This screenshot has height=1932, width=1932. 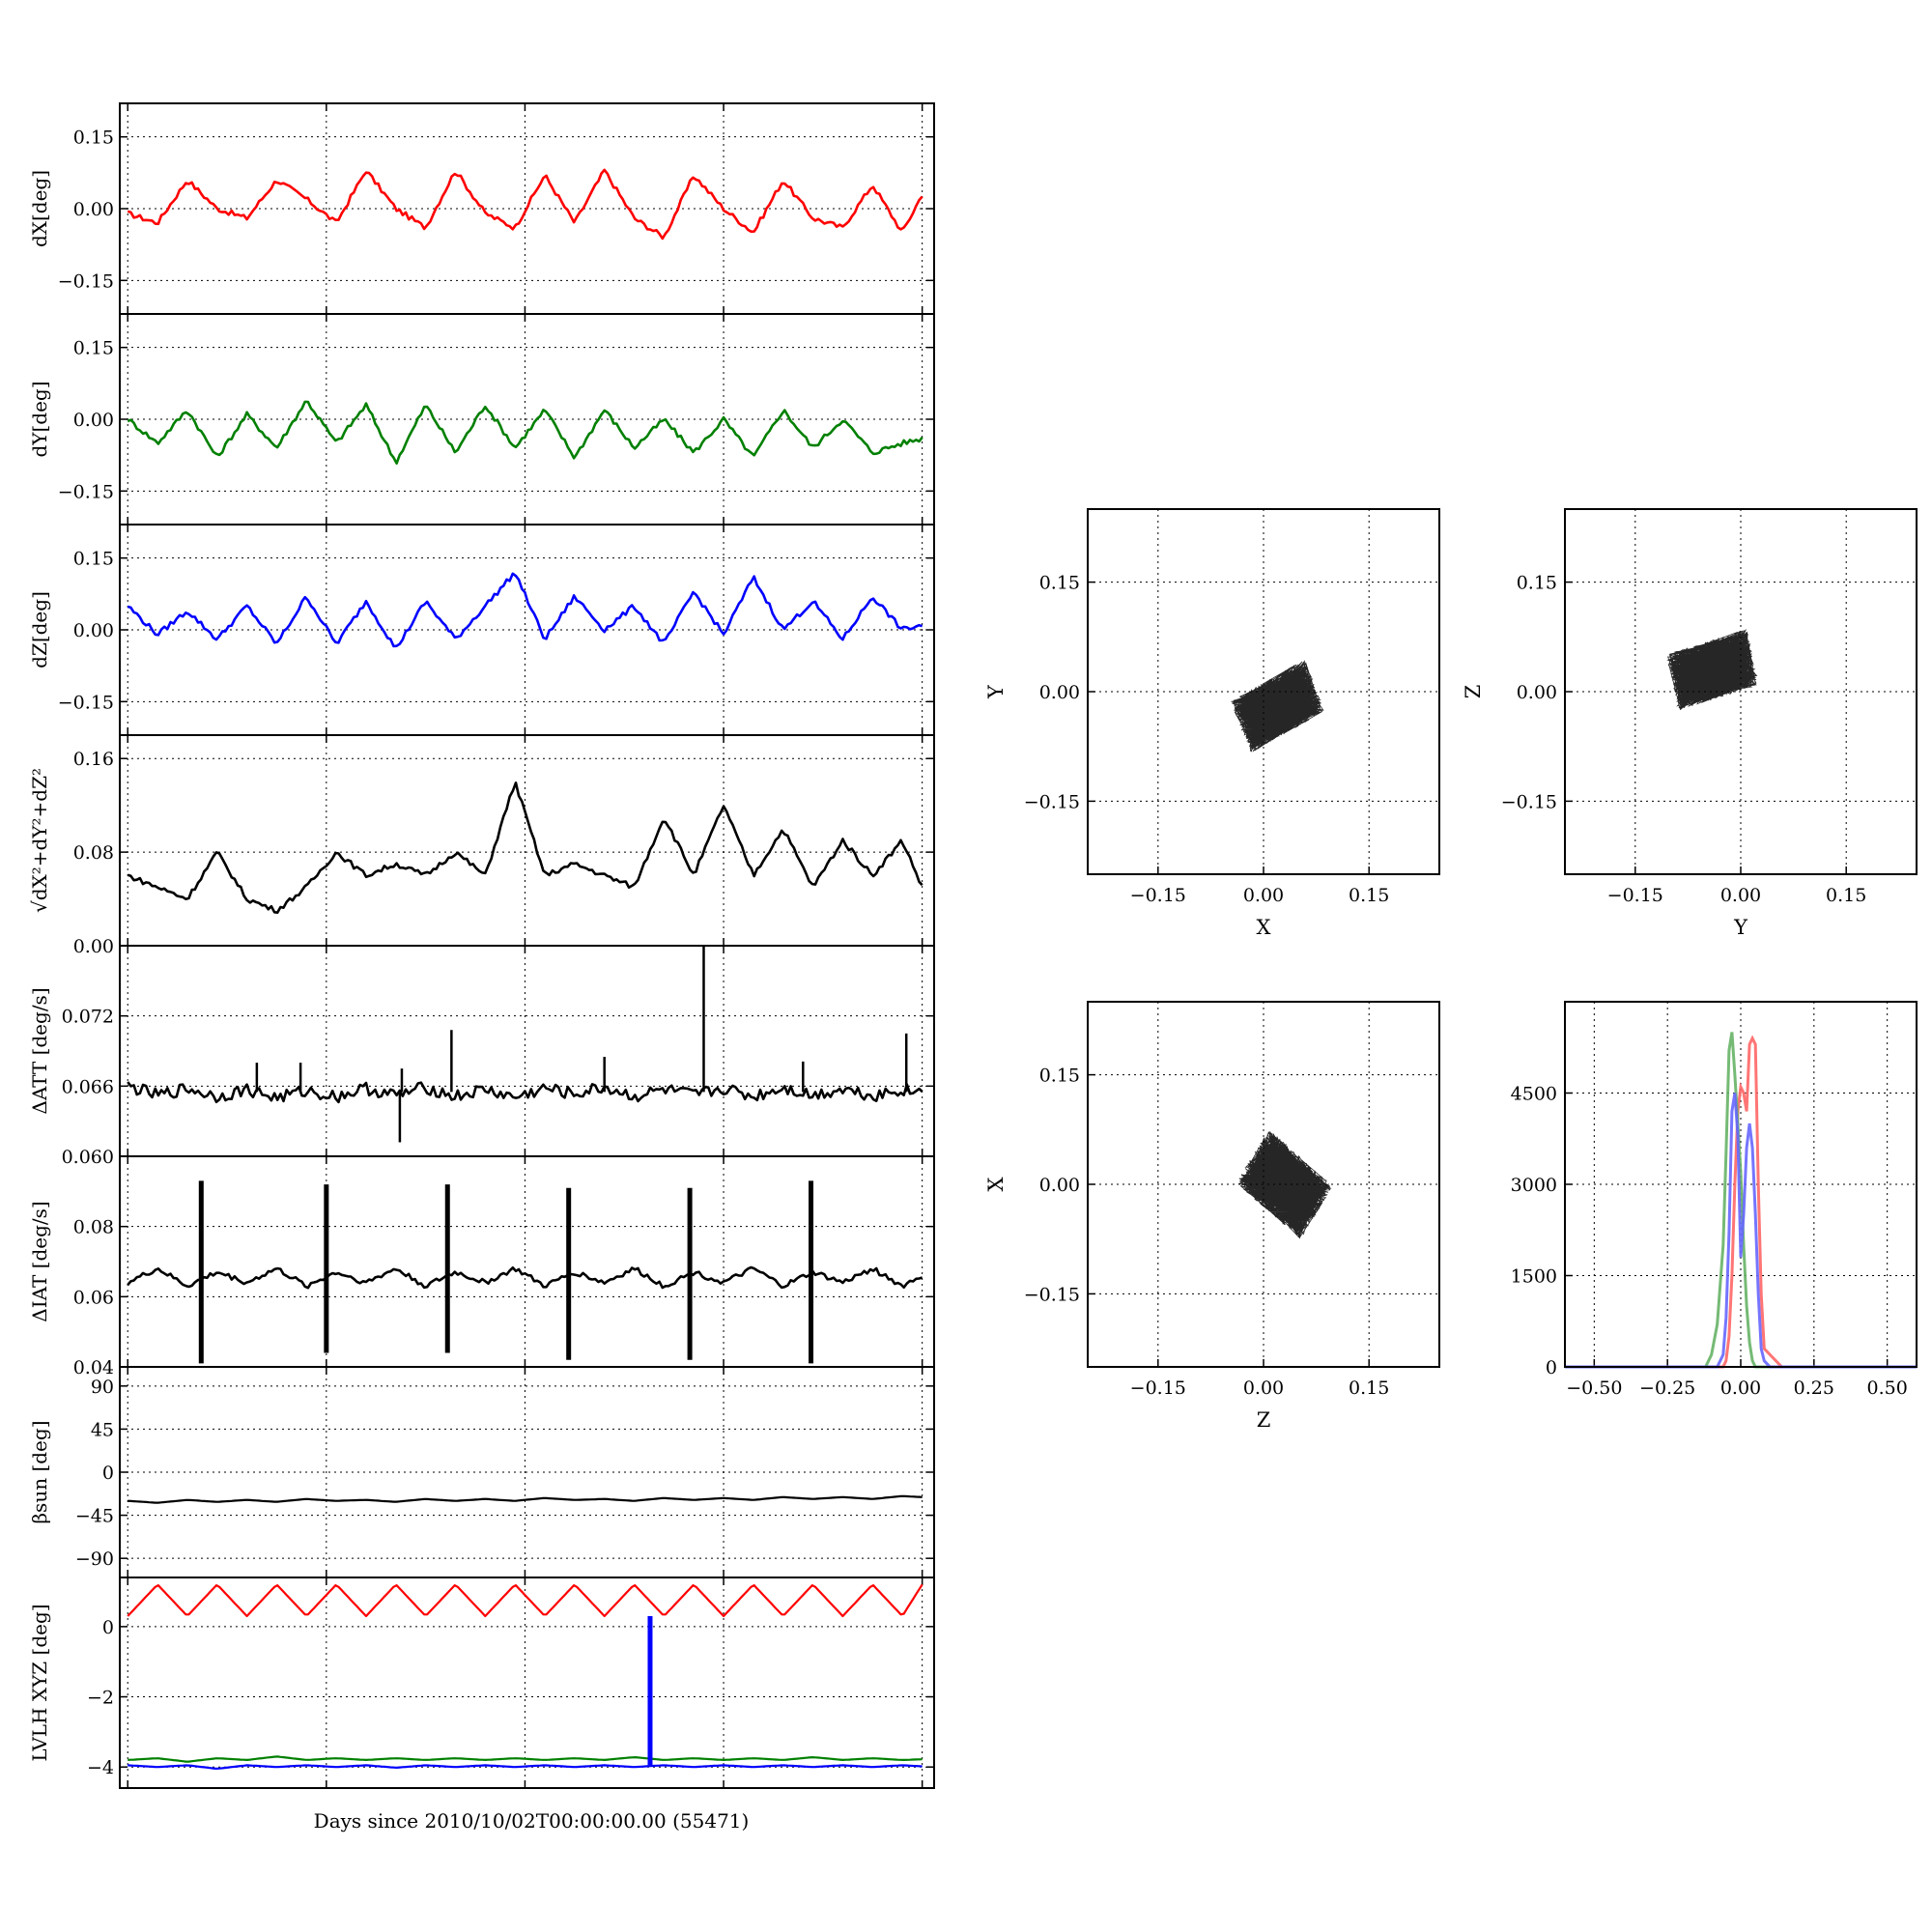 I want to click on y-tick-label: 0.06, so click(x=93, y=1297).